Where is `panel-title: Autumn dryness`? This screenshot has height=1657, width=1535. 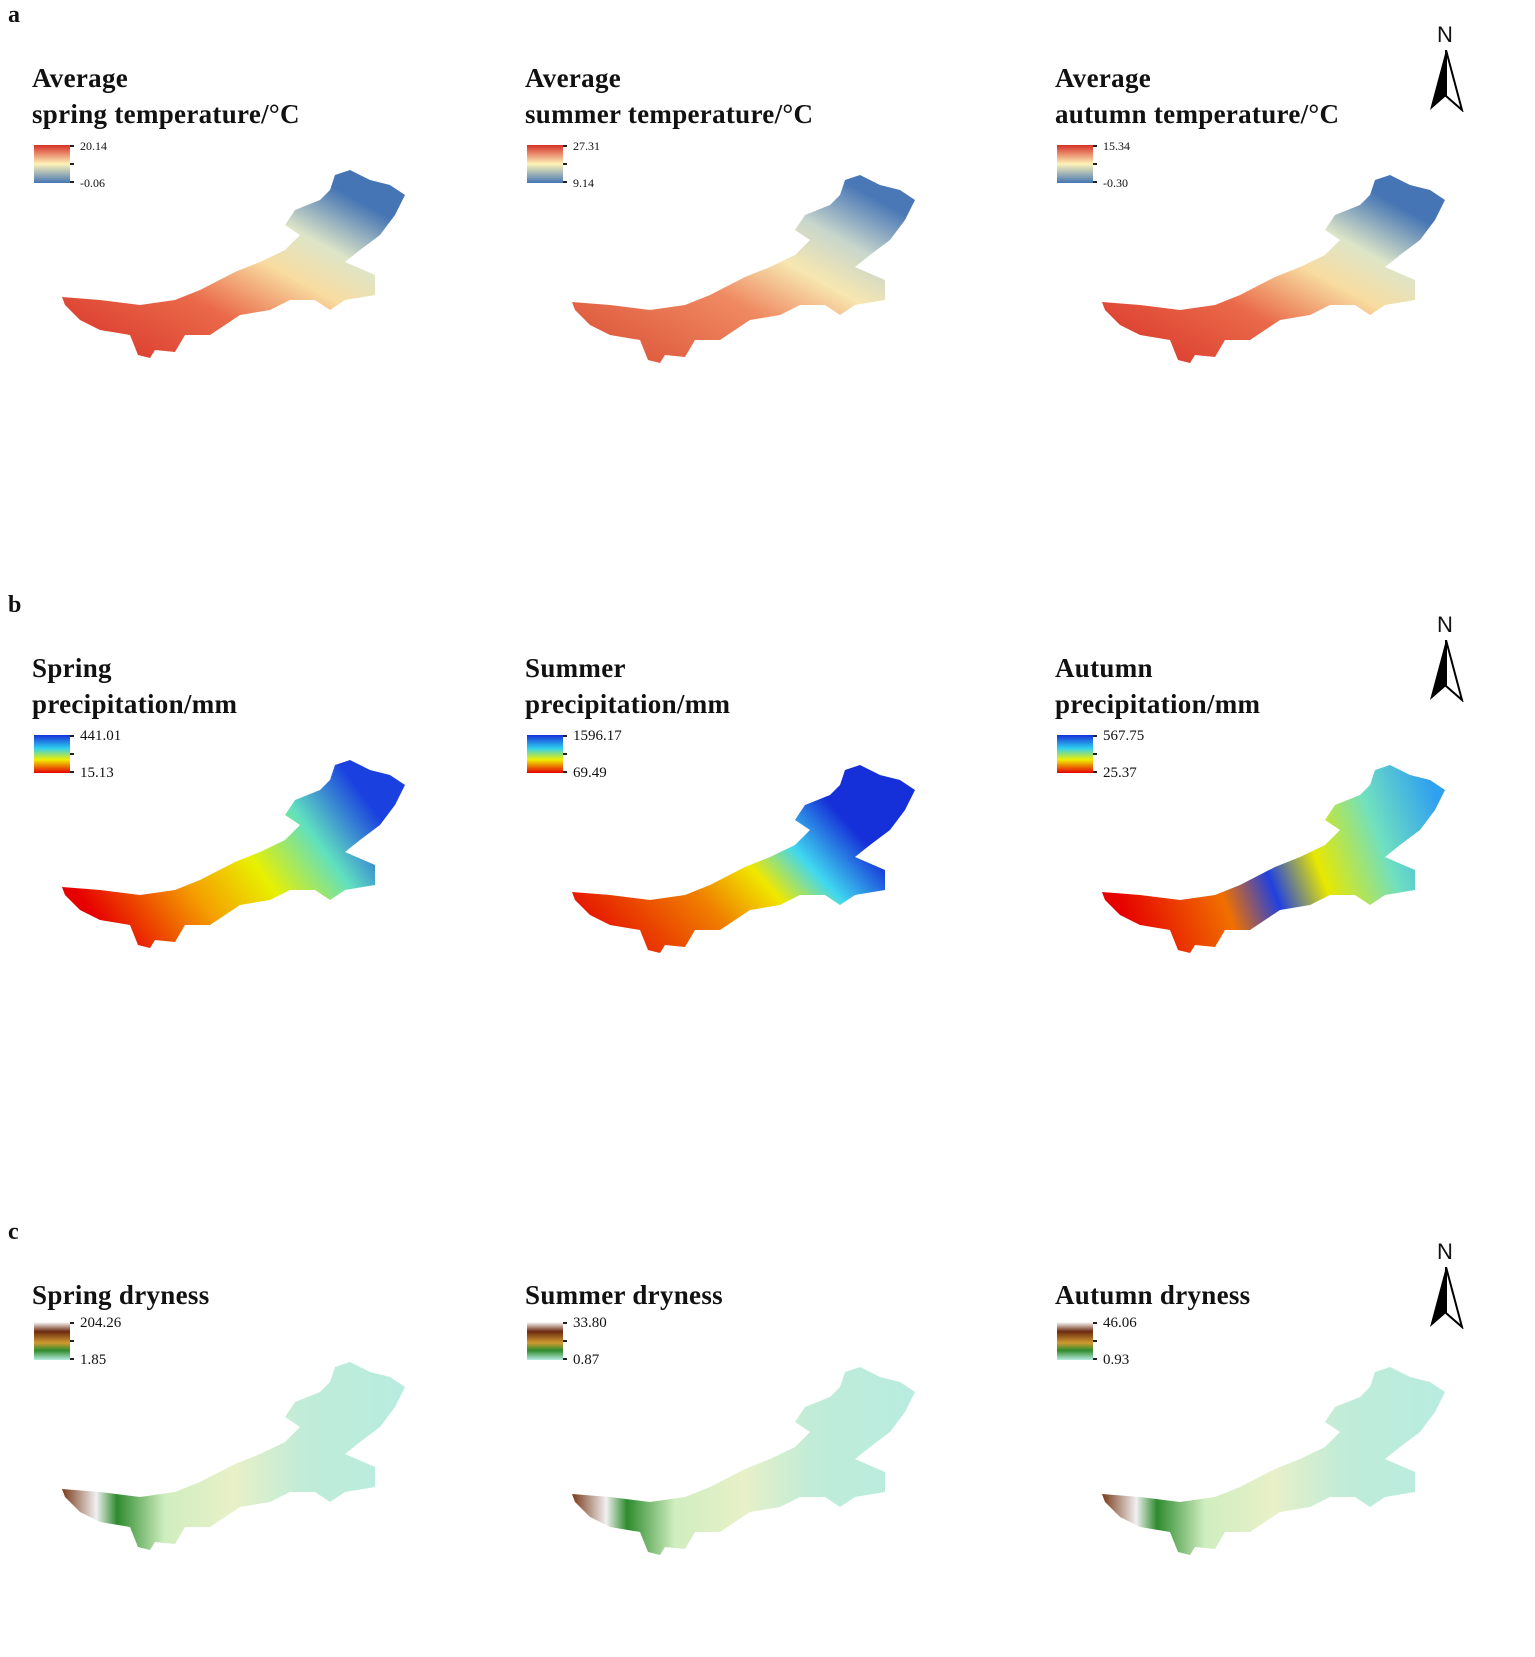 panel-title: Autumn dryness is located at coordinates (1153, 1295).